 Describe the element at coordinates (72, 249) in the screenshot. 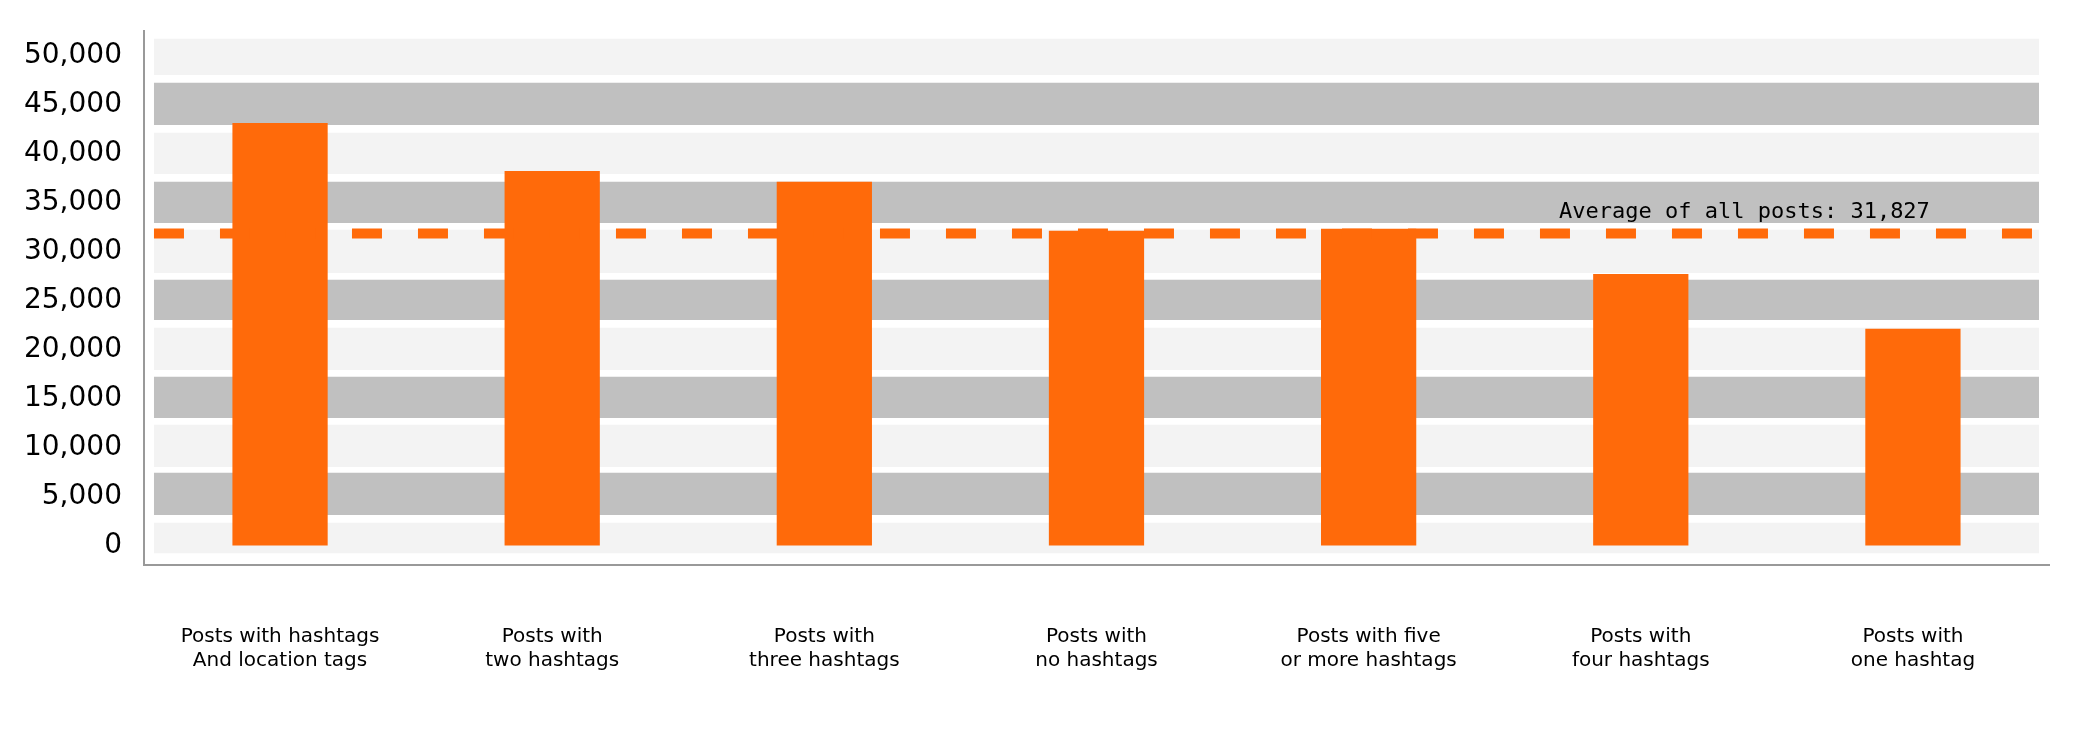

I see `y-tick-label: 30,000` at that location.